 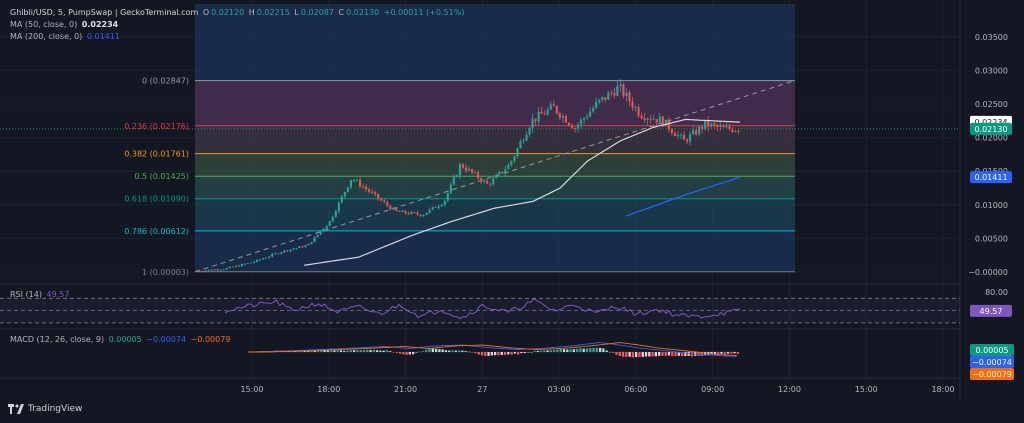 What do you see at coordinates (559, 389) in the screenshot?
I see `time-tick-label: 03:00` at bounding box center [559, 389].